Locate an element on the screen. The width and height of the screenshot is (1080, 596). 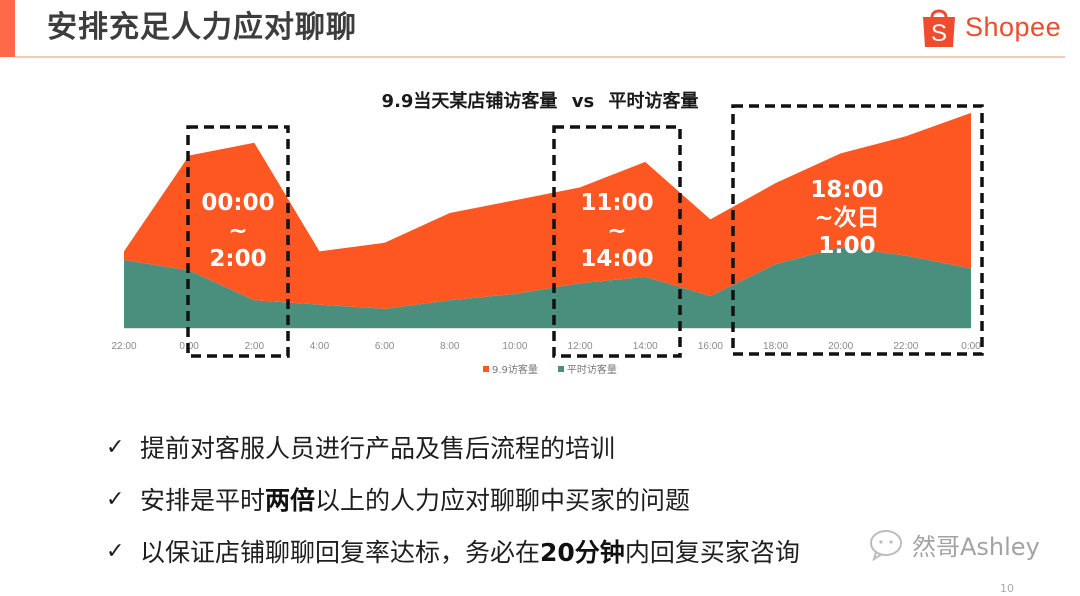
bullet-text: 提前对客服人员进行产品及售后流程的培训 is located at coordinates (377, 447).